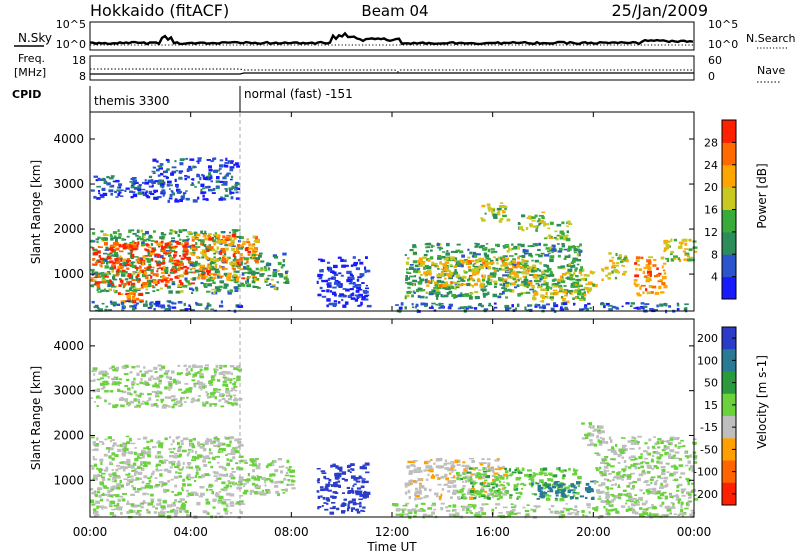 Image resolution: width=800 pixels, height=554 pixels. Describe the element at coordinates (68, 274) in the screenshot. I see `power-ytick-label: 1000` at that location.